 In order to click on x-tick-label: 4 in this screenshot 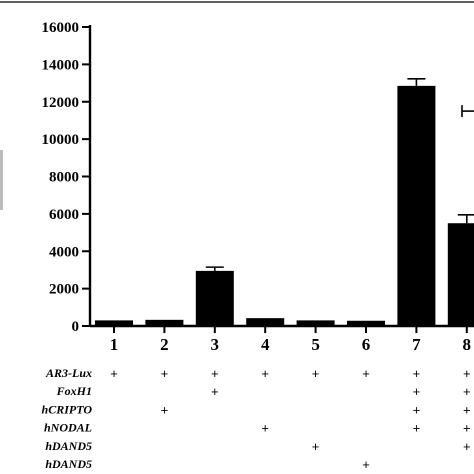, I will do `click(265, 344)`.